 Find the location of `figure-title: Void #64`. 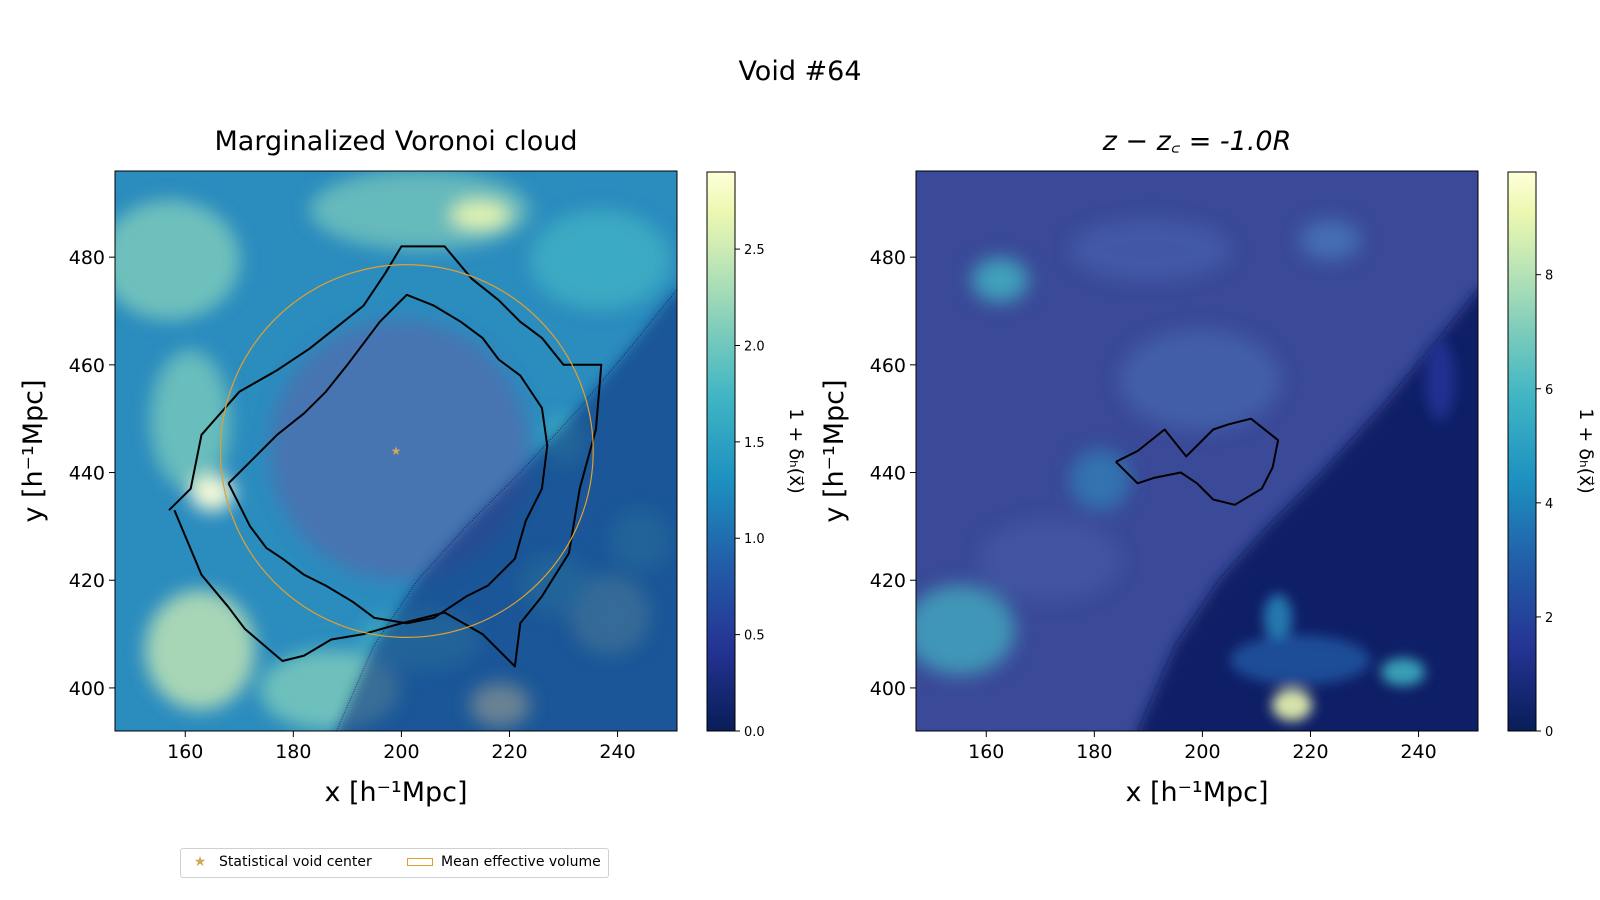

figure-title: Void #64 is located at coordinates (800, 71).